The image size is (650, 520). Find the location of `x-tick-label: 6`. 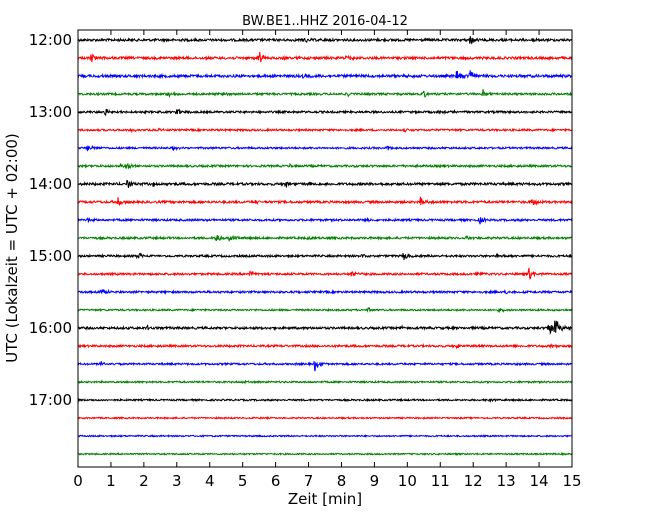

x-tick-label: 6 is located at coordinates (276, 481).